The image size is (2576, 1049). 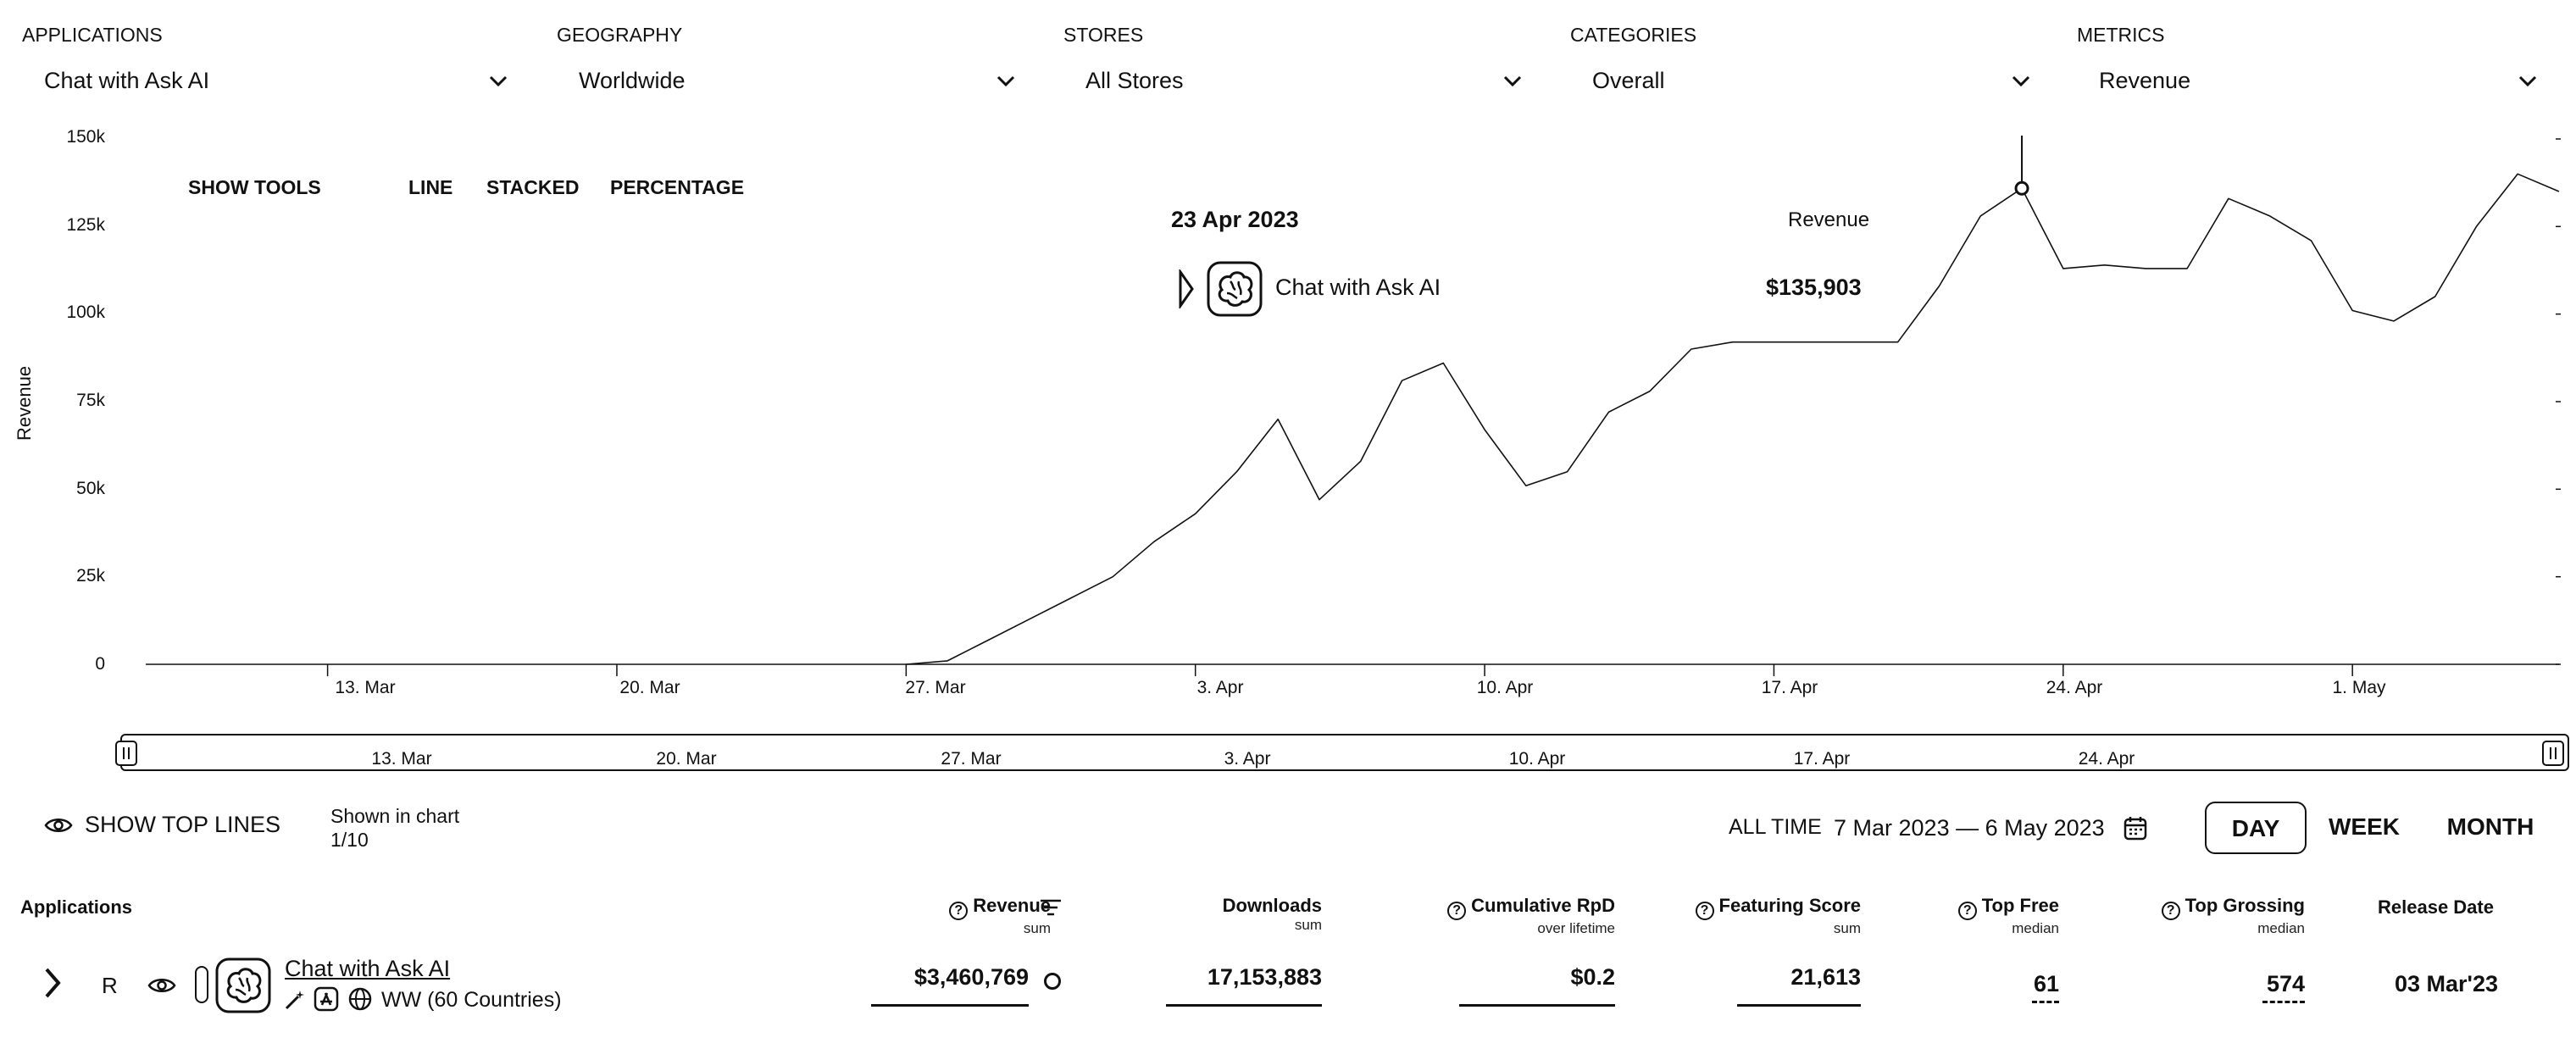 I want to click on navigator-tick: 20. Mar, so click(x=686, y=759).